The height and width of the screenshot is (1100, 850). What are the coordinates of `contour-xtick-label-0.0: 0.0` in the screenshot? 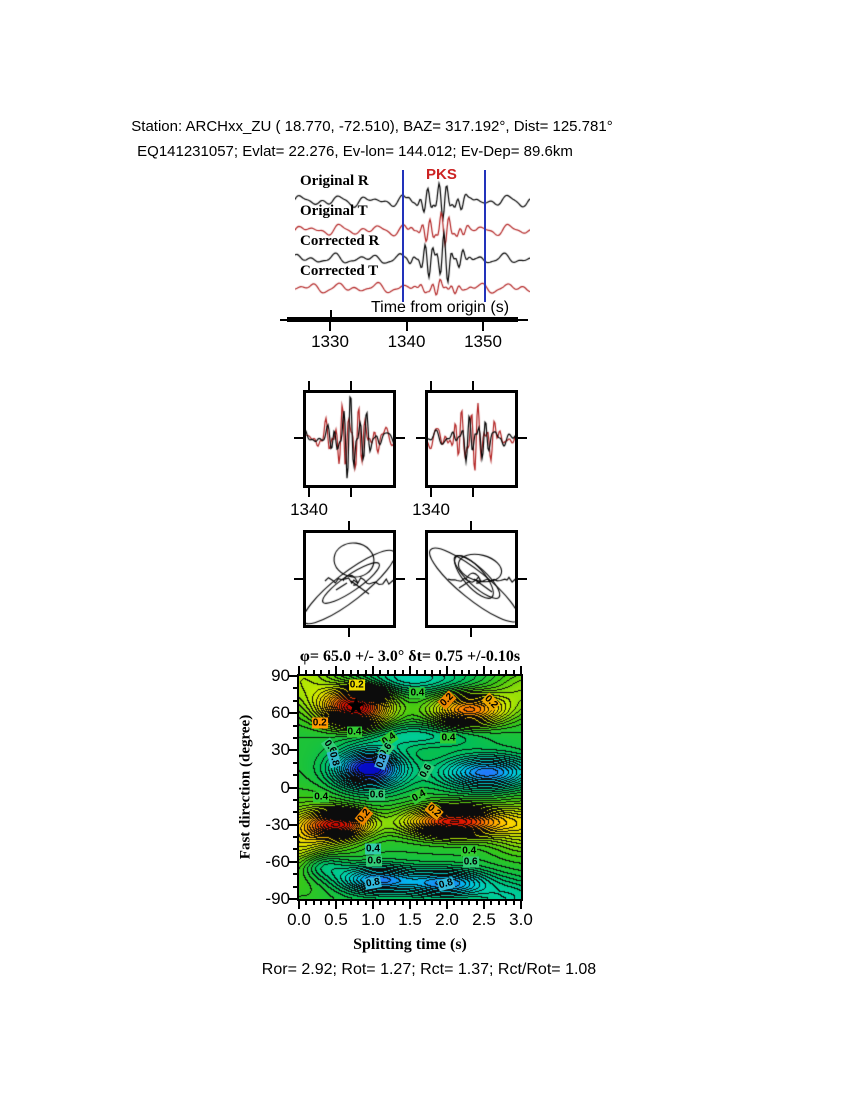 It's located at (299, 919).